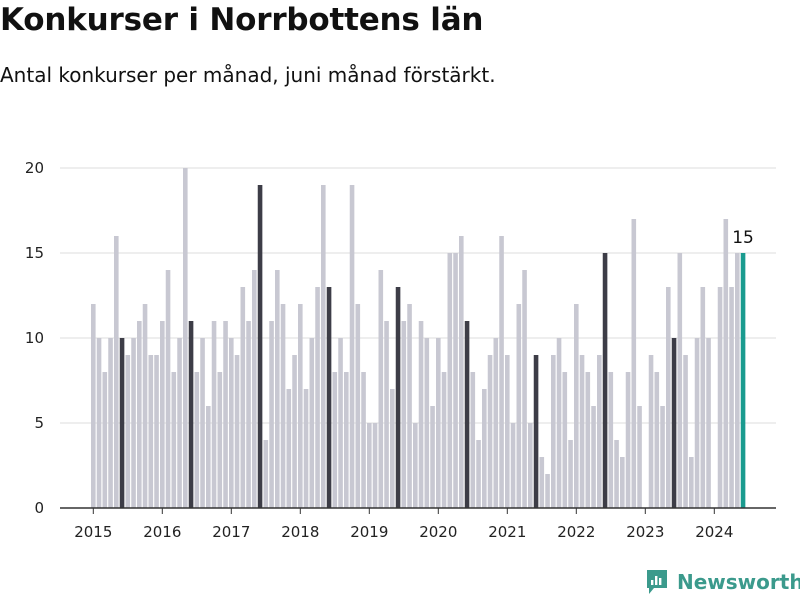 This screenshot has height=600, width=800. What do you see at coordinates (738, 582) in the screenshot?
I see `brand-name: Newsworthy` at bounding box center [738, 582].